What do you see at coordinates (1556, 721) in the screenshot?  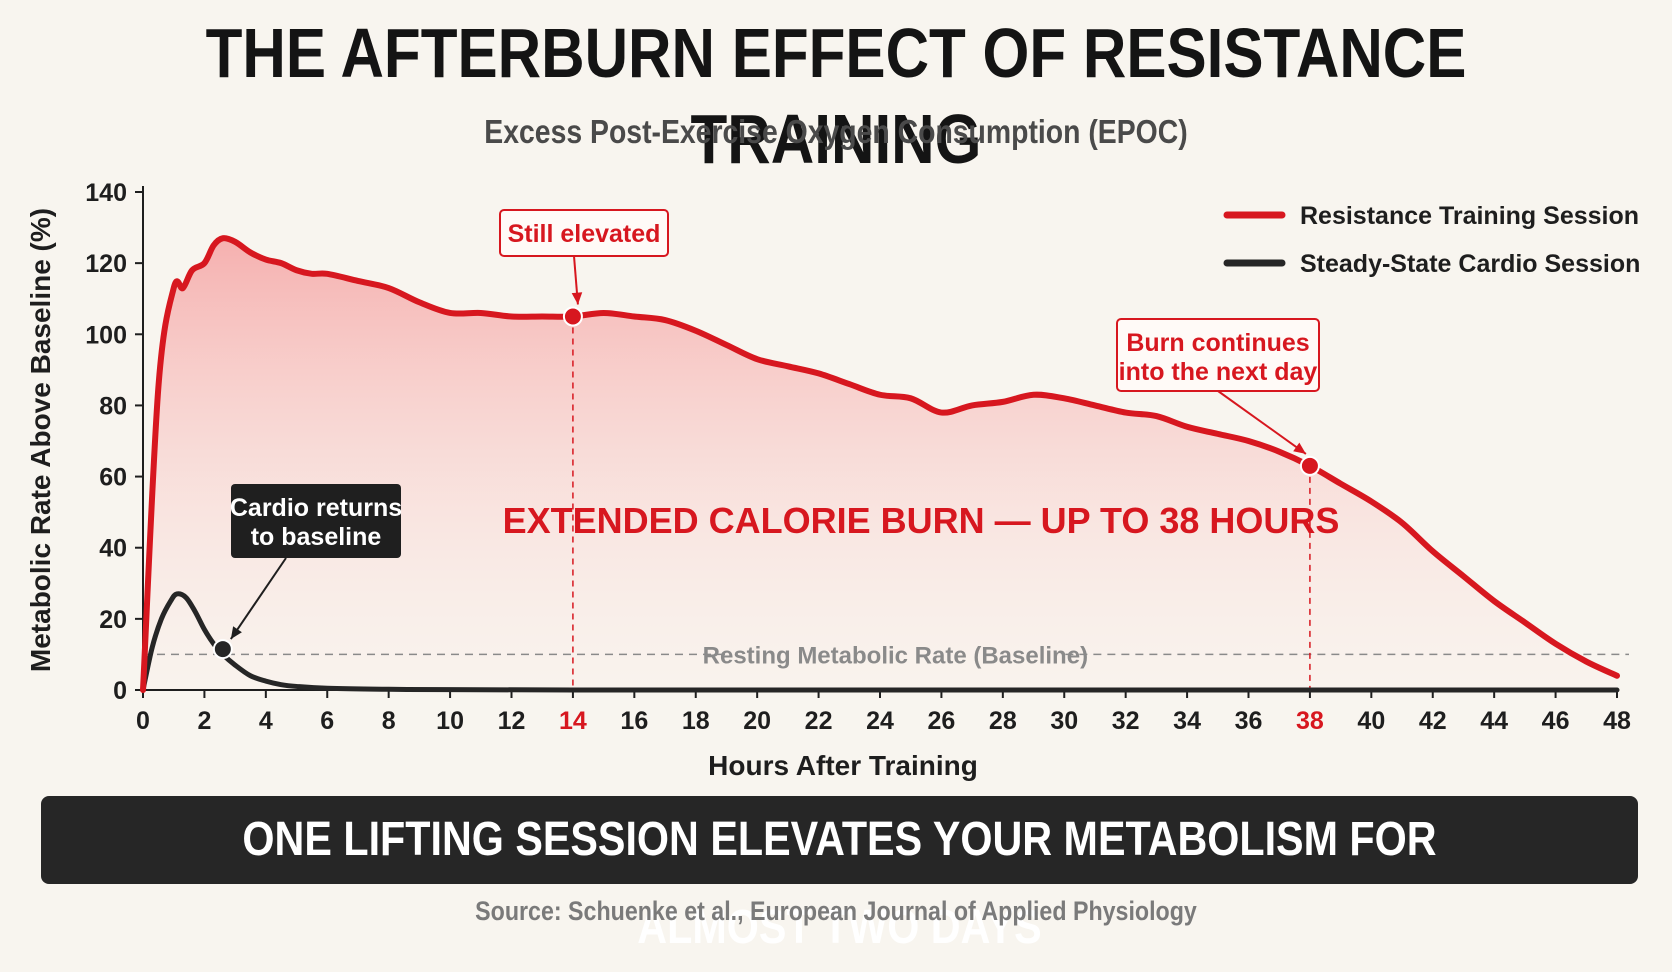 I see `x-tick-label: 46` at bounding box center [1556, 721].